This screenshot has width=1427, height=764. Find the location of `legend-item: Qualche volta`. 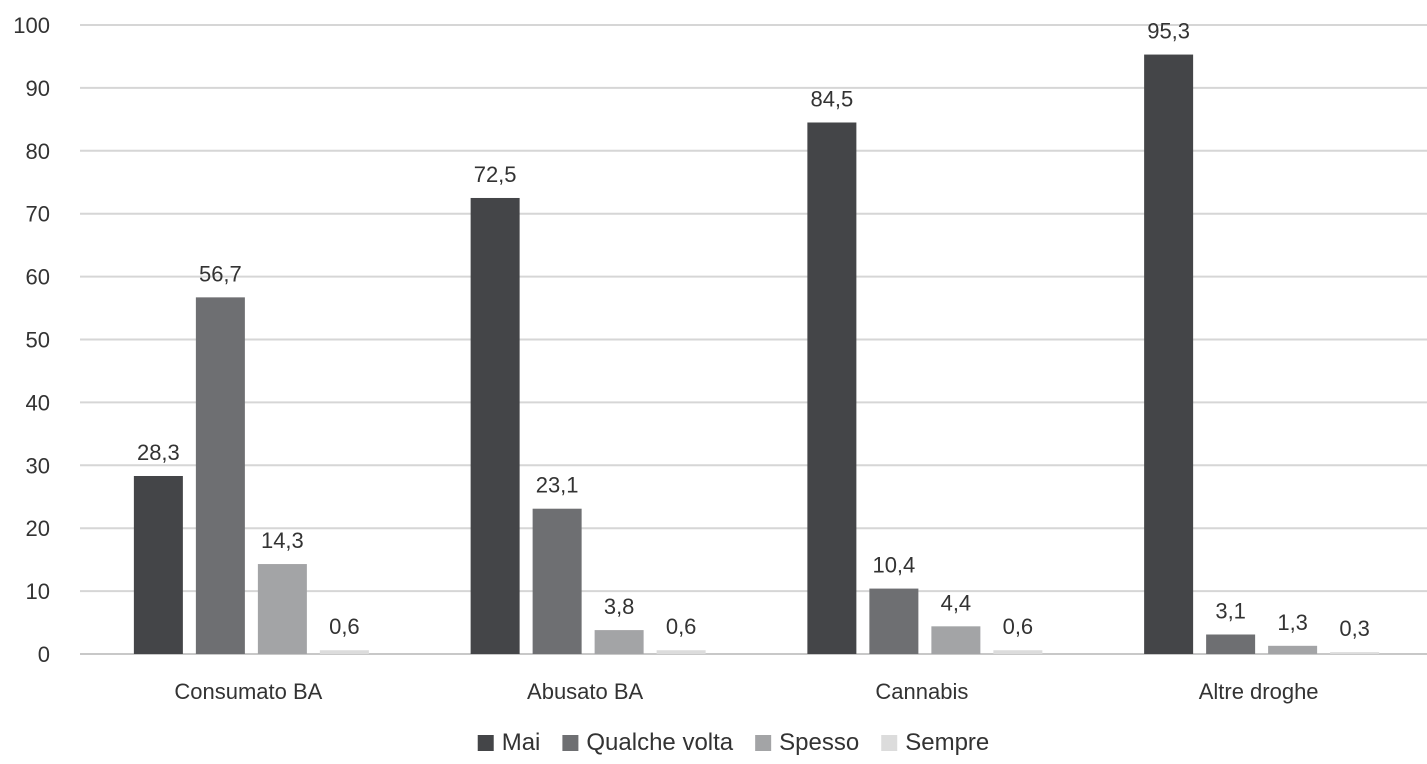

legend-item: Qualche volta is located at coordinates (648, 742).